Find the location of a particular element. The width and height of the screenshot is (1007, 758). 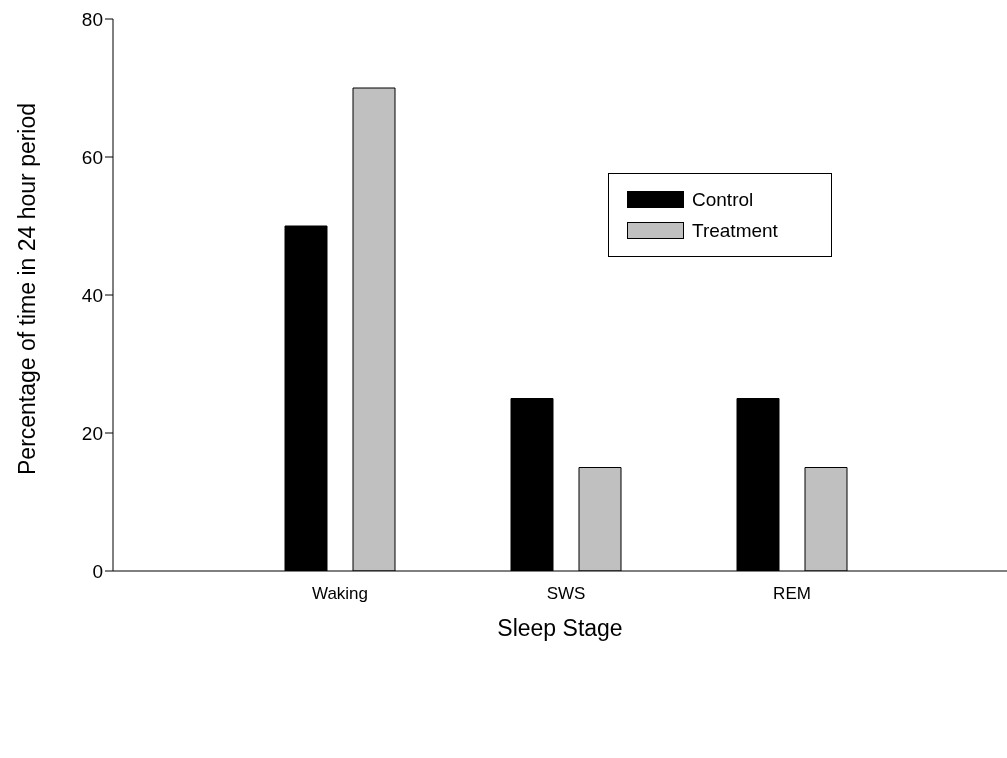

y-tick-label: 20 is located at coordinates (92, 433).